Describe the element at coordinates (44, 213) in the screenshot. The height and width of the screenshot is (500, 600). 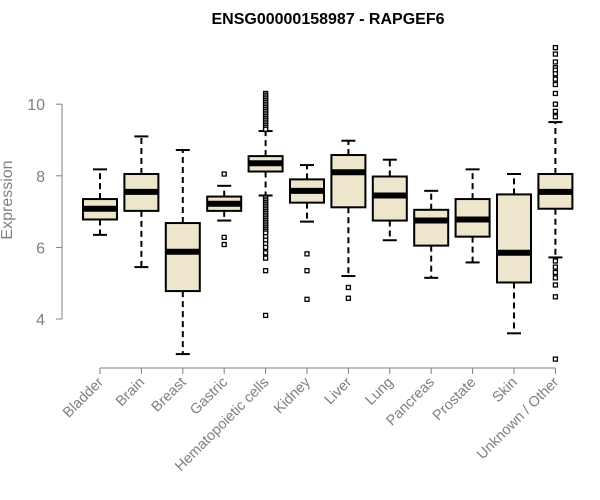
I see `y-axis-ticks: 4 6 8 10` at that location.